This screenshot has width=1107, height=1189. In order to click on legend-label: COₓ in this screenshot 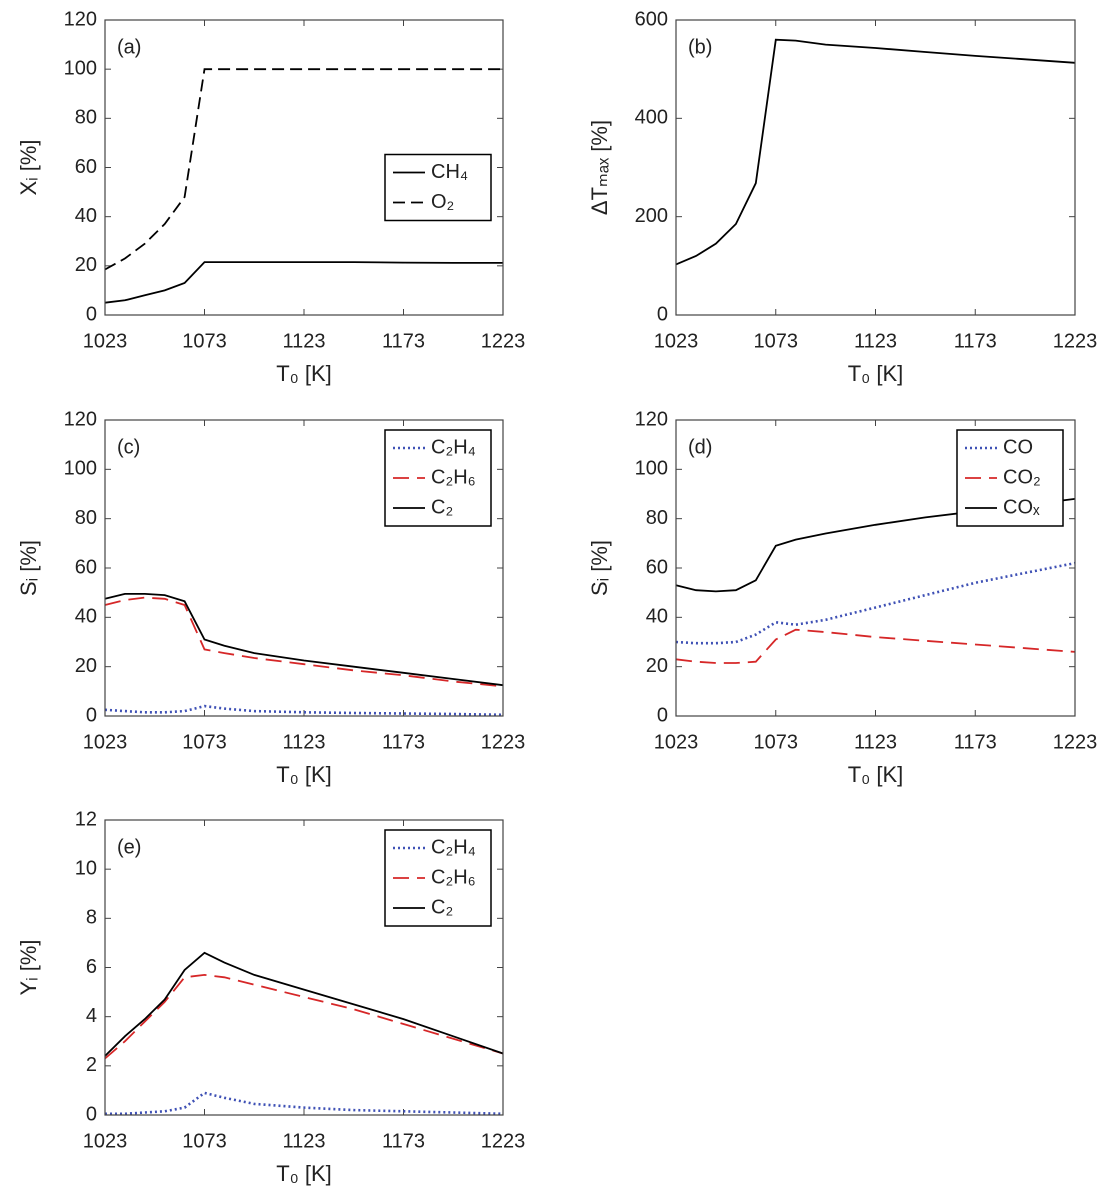, I will do `click(1021, 507)`.